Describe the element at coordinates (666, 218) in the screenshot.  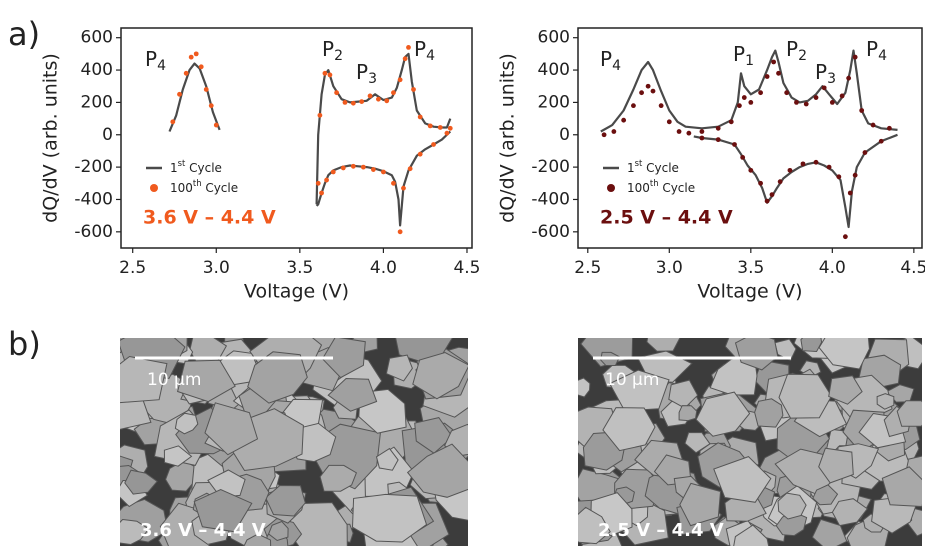
I see `range-label: 2.5 V – 4.4 V` at that location.